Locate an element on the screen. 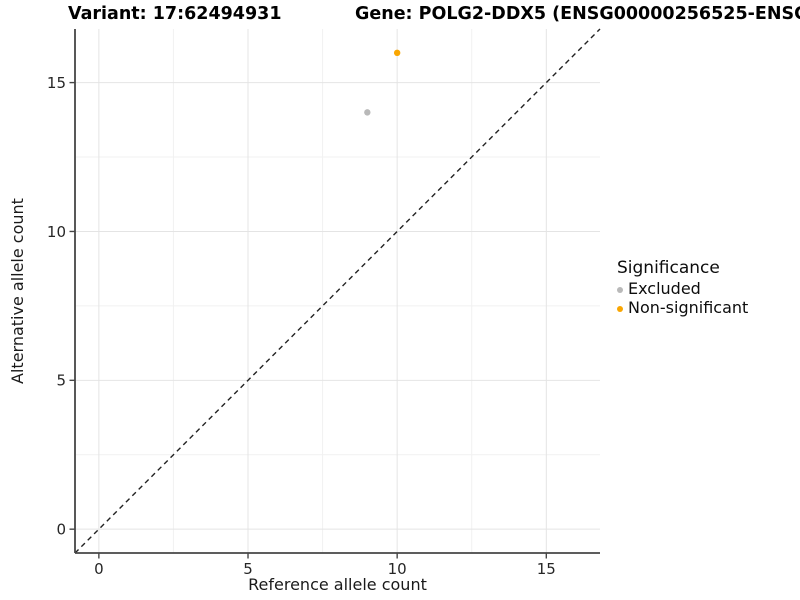  x-tick-label: 10 is located at coordinates (397, 569).